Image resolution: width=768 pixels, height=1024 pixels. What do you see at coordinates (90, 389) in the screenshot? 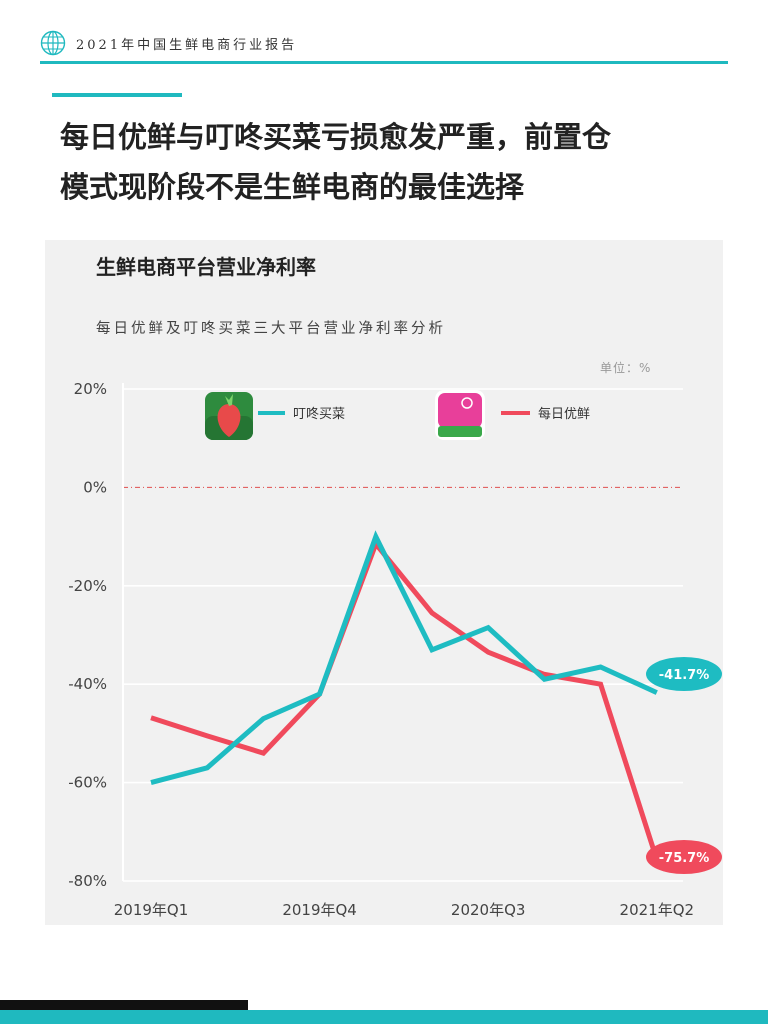
I see `y-tick-label: 20%` at bounding box center [90, 389].